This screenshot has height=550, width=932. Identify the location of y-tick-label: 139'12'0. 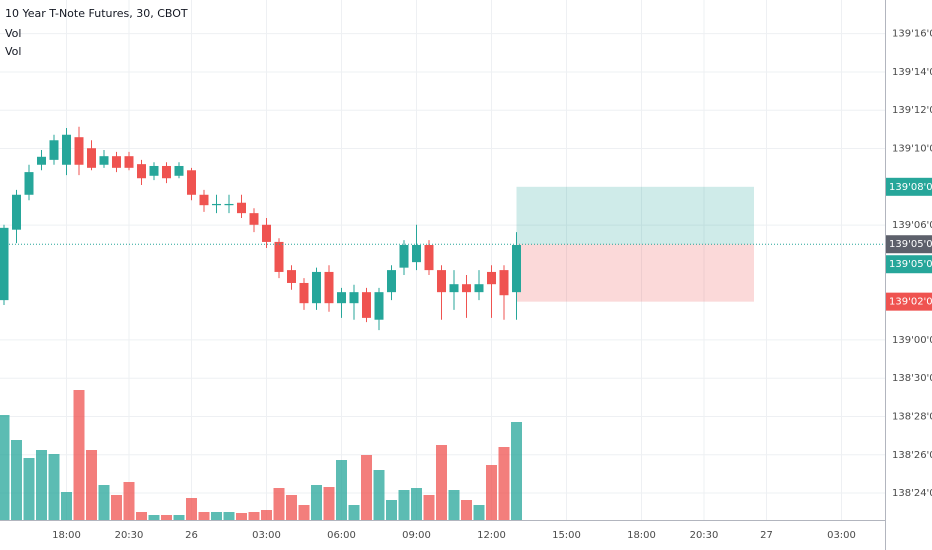
(912, 110).